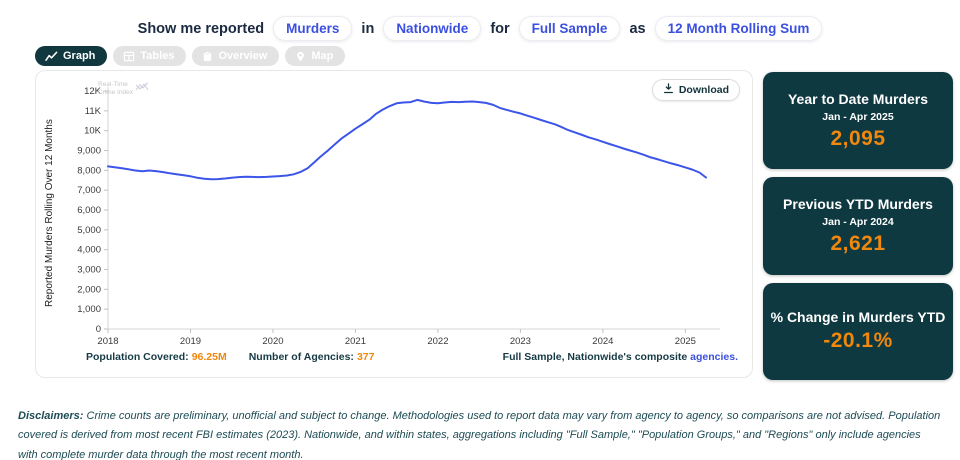  Describe the element at coordinates (93, 111) in the screenshot. I see `svg-text: 11K` at that location.